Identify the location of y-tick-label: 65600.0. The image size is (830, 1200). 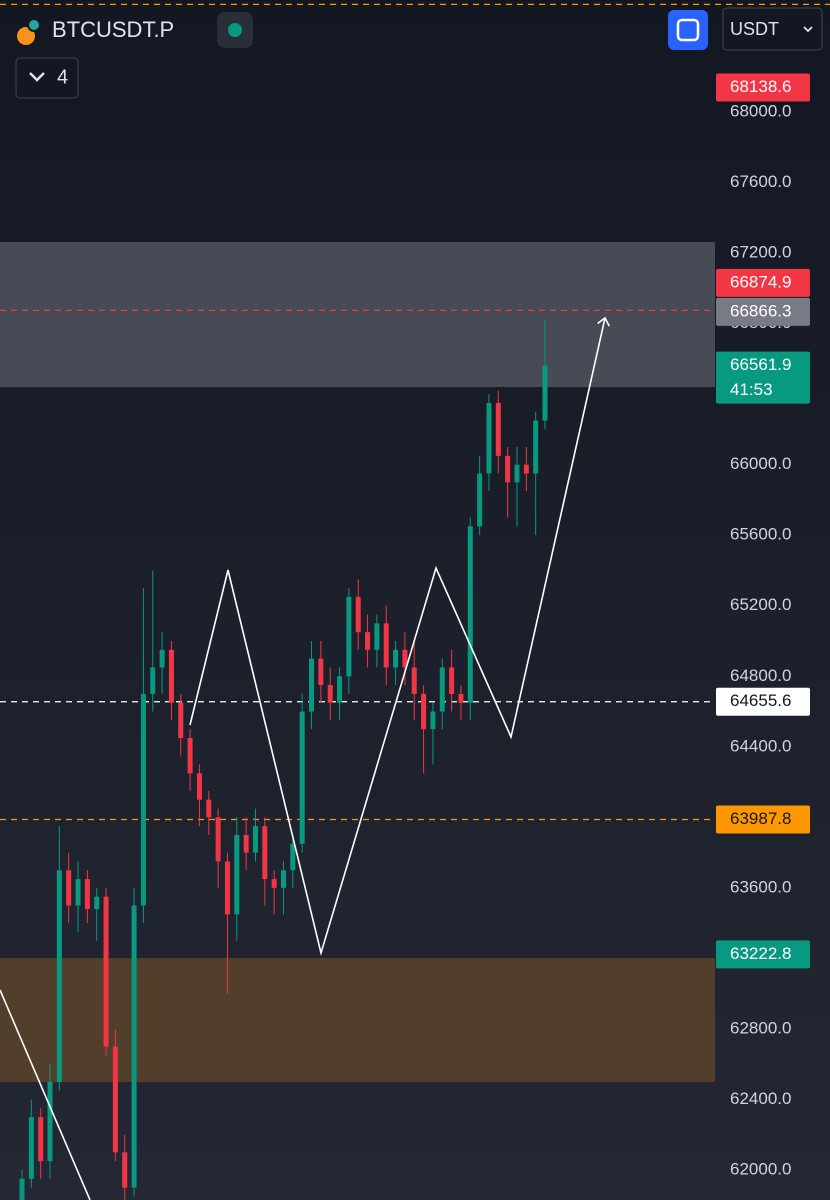
(760, 534).